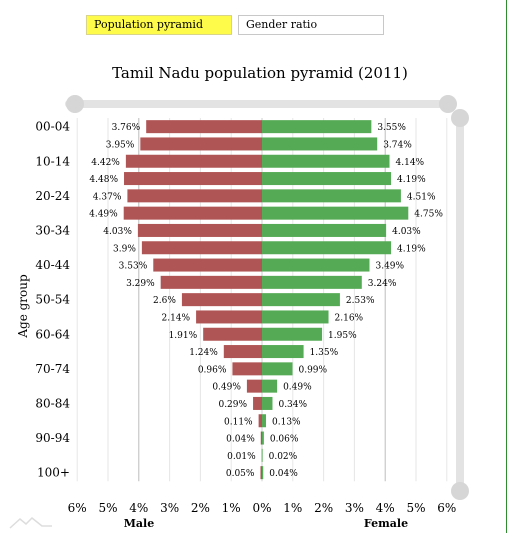  Describe the element at coordinates (120, 145) in the screenshot. I see `data-label-male: 3.95%` at that location.